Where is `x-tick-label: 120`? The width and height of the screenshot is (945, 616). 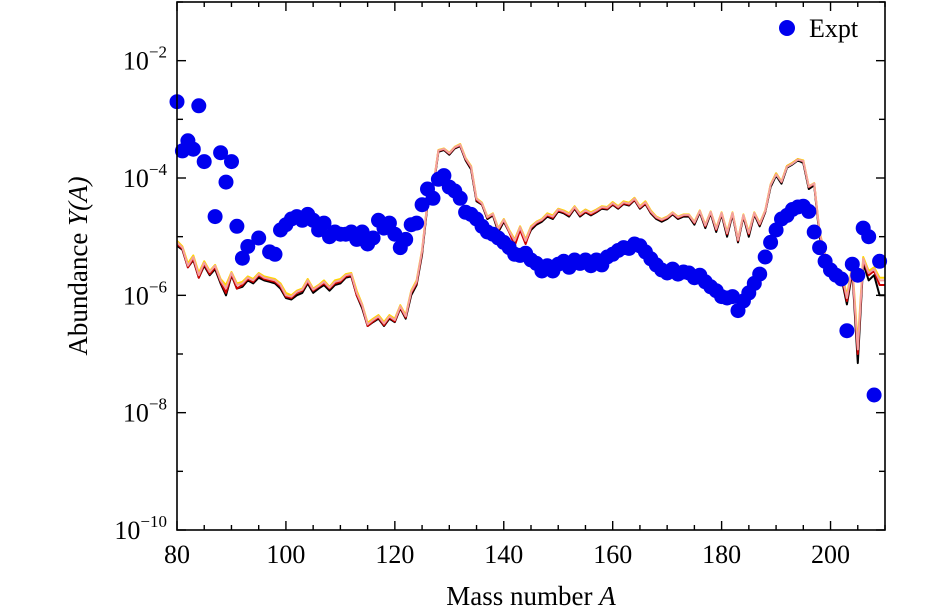 x-tick-label: 120 is located at coordinates (394, 554).